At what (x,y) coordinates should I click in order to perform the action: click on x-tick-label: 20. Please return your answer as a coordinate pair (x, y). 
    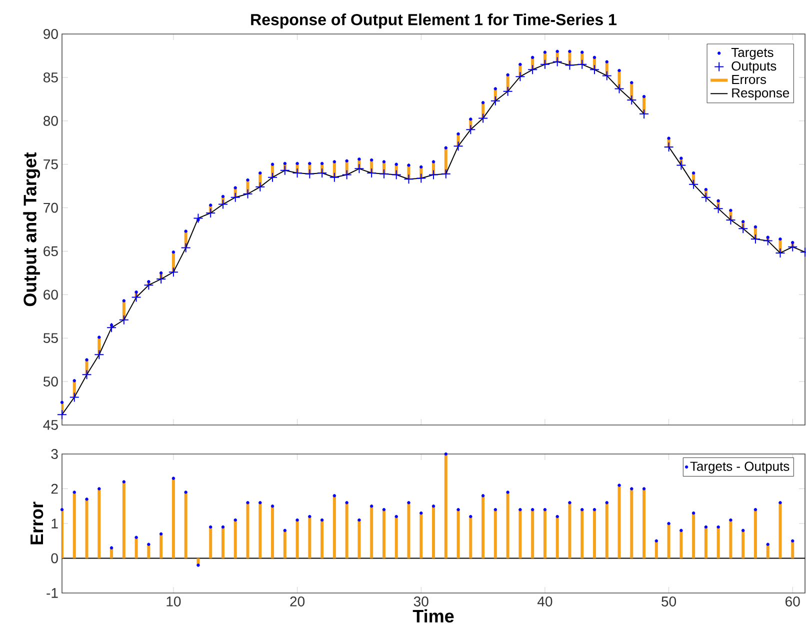
    Looking at the image, I should click on (297, 601).